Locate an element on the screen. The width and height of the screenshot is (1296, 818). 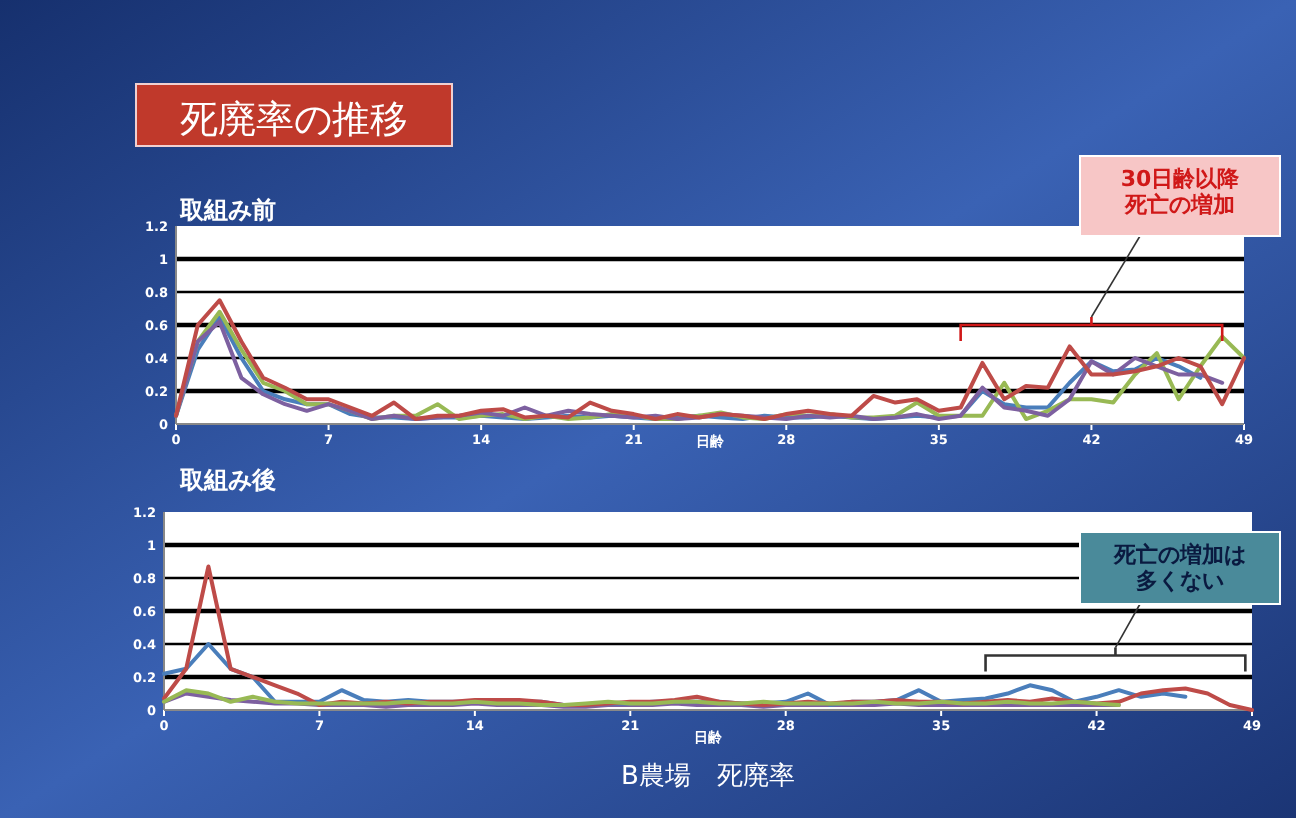
chart-title: 死廃率の推移 is located at coordinates (294, 120).